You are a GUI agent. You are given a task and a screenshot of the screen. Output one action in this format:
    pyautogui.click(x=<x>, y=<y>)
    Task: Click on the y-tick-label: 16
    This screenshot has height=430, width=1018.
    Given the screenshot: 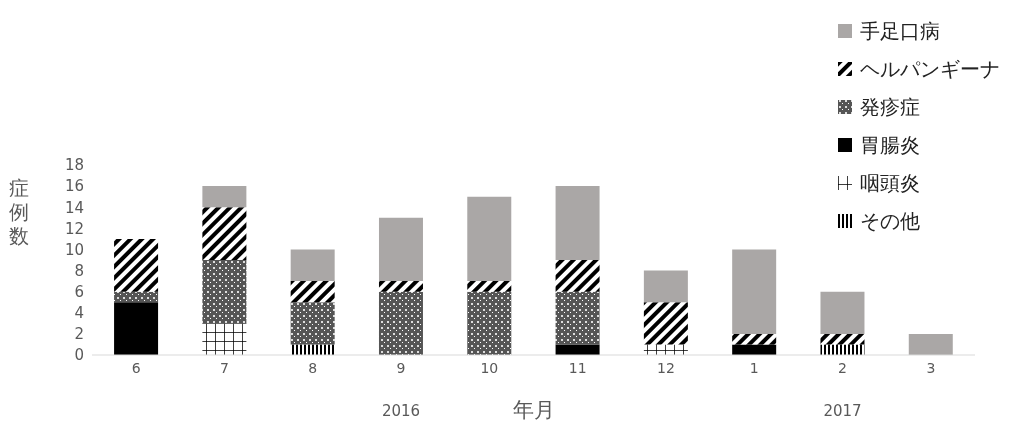 What is the action you would take?
    pyautogui.click(x=74, y=186)
    